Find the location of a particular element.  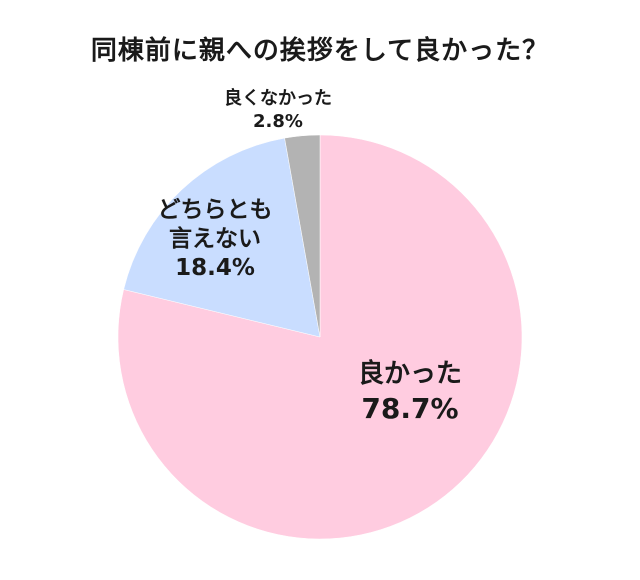

slice-value-neither: 18.4% is located at coordinates (215, 267).